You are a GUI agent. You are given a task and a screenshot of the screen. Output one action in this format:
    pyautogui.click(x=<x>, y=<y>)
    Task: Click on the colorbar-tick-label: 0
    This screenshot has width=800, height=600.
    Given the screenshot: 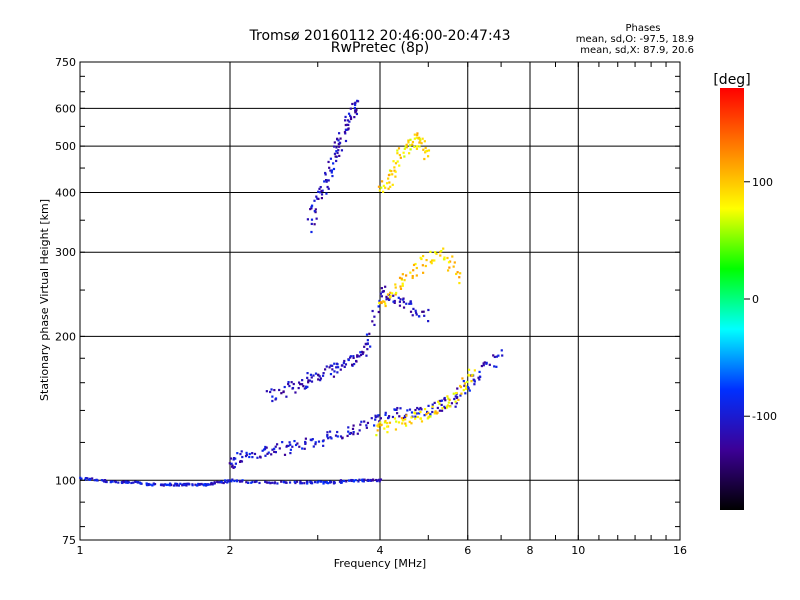 What is the action you would take?
    pyautogui.click(x=755, y=299)
    